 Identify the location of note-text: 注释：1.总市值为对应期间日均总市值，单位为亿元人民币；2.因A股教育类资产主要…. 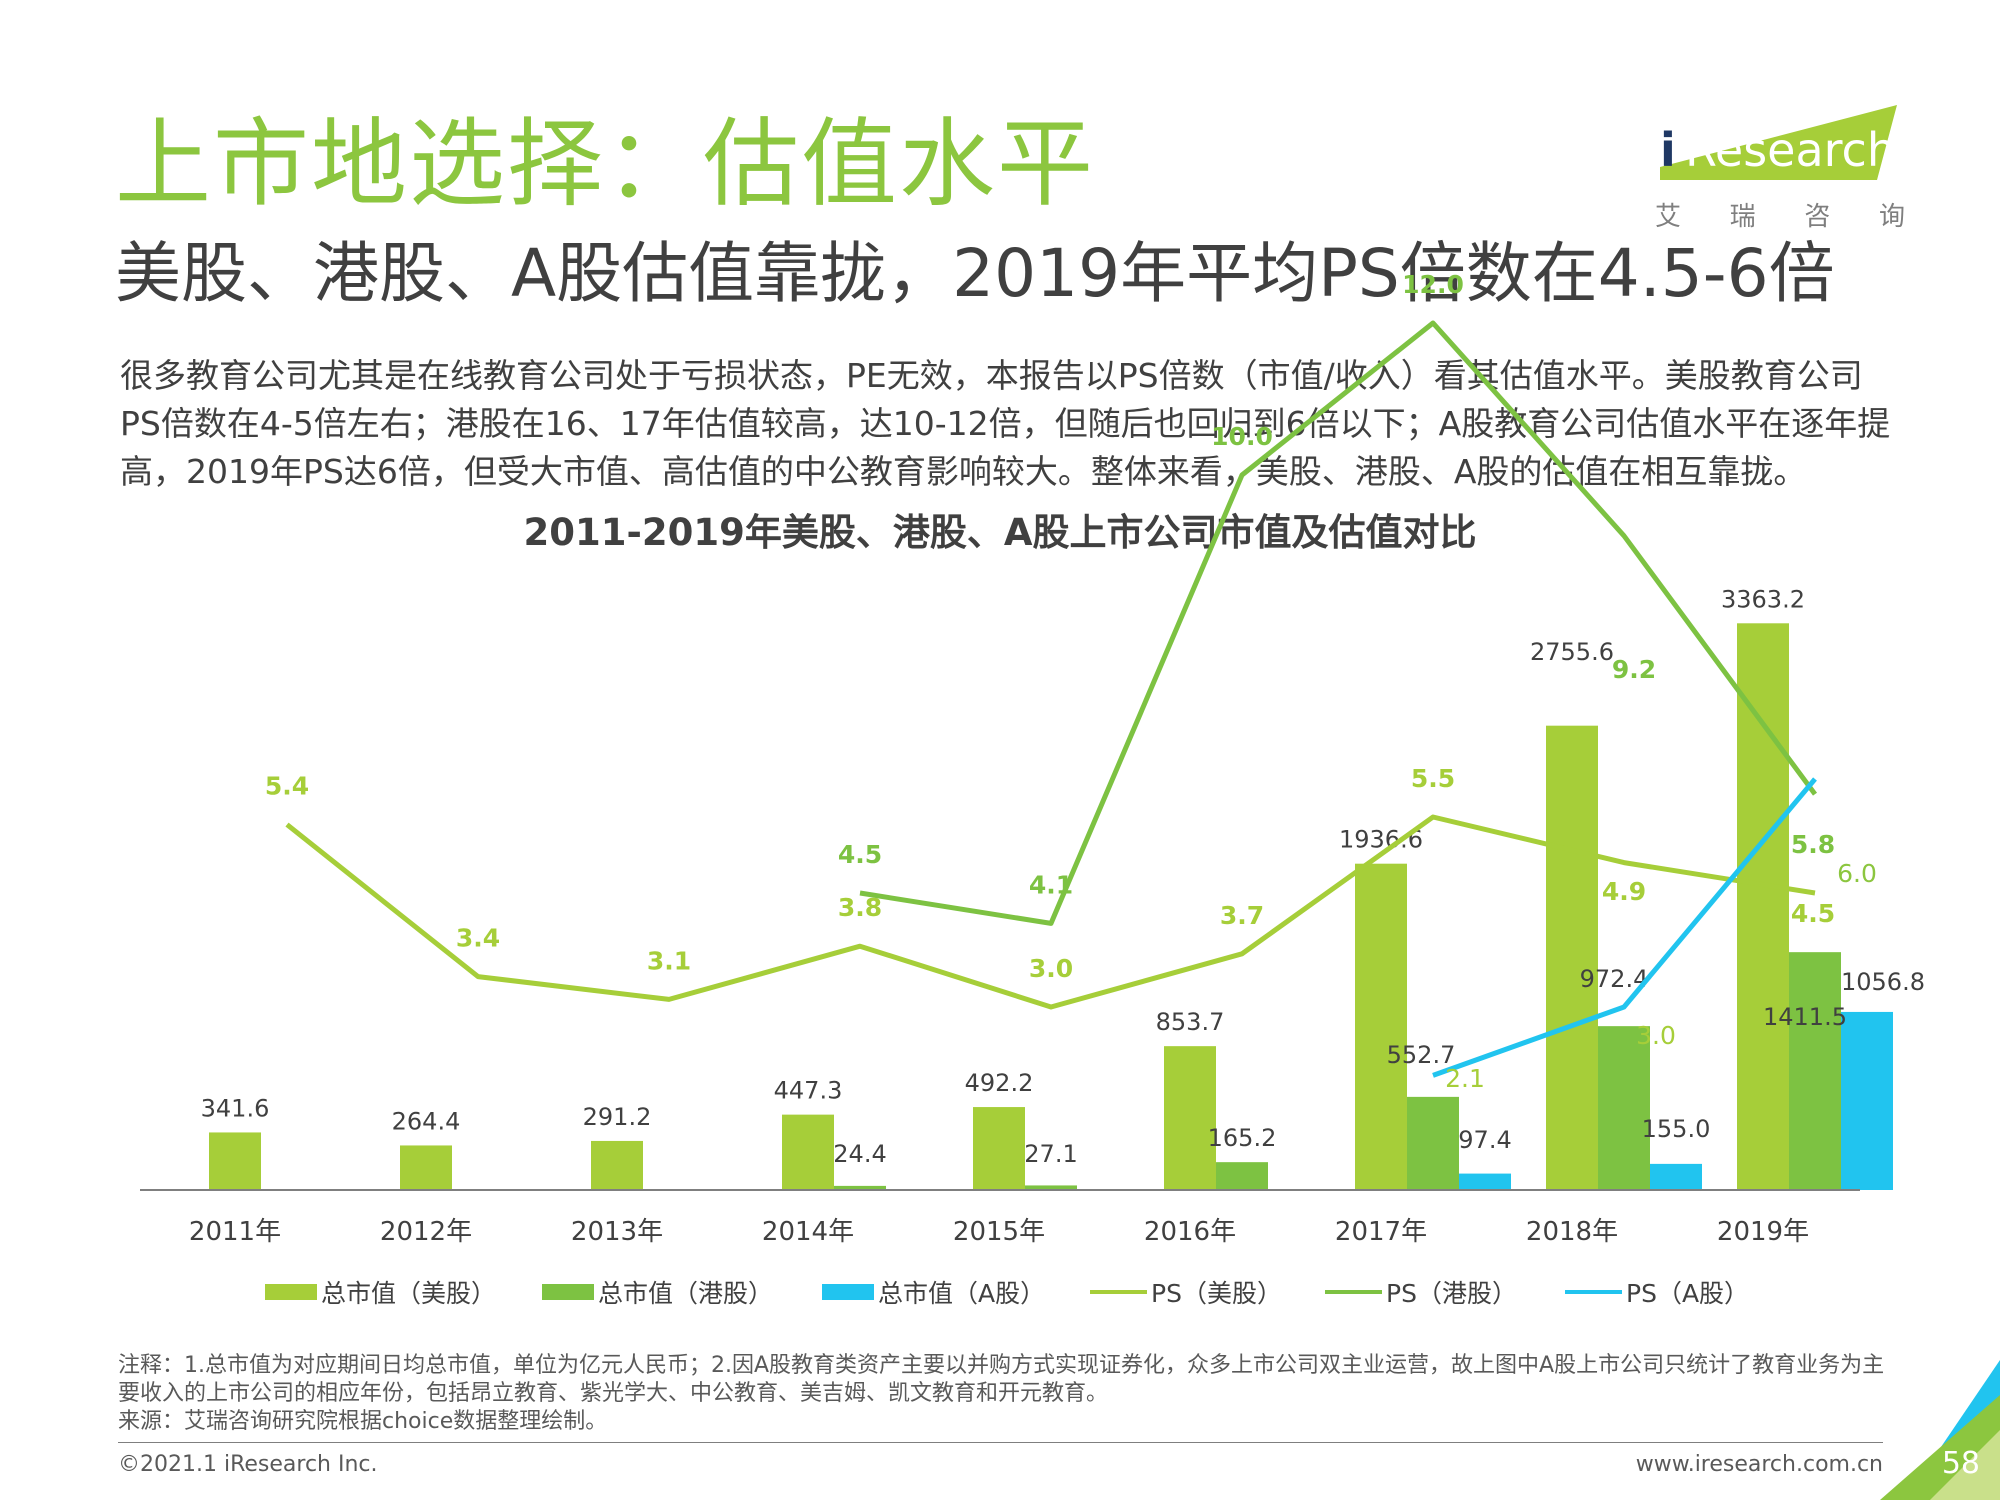
(1001, 1379).